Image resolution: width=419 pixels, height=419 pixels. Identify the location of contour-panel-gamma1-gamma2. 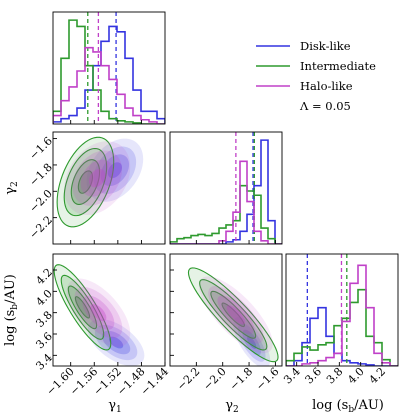
(100, 182).